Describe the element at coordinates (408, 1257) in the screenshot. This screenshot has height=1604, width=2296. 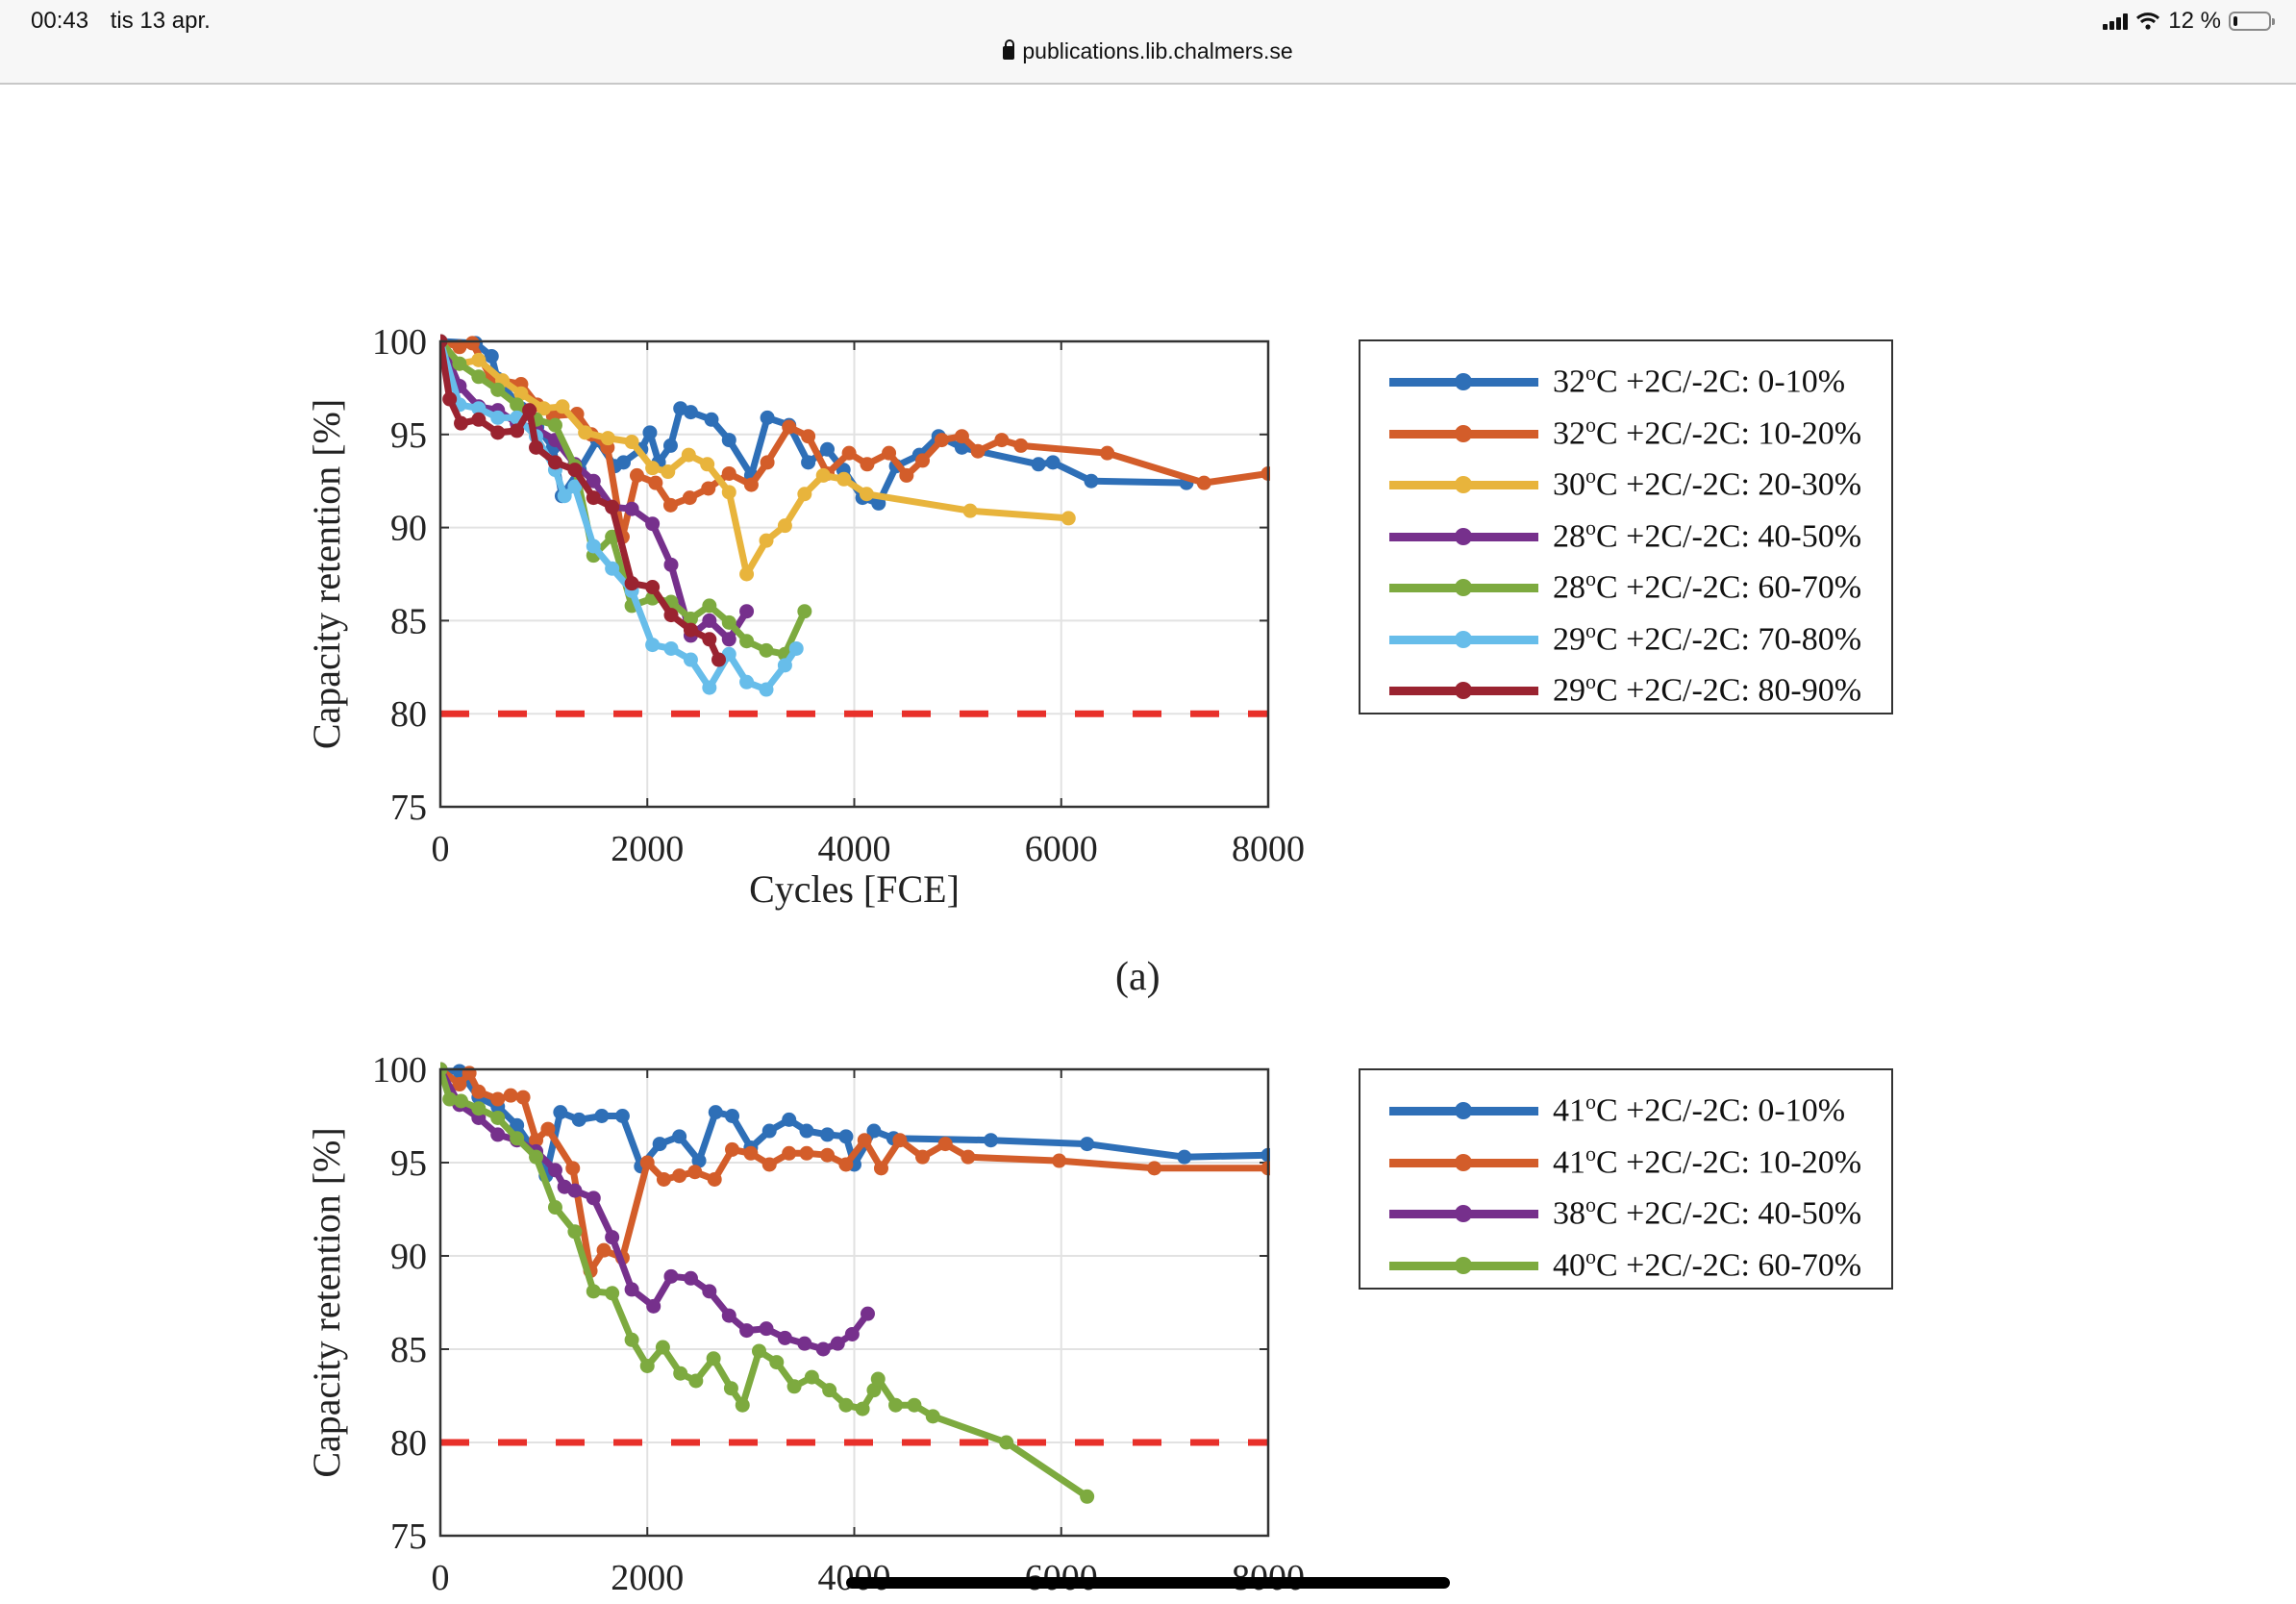
I see `y-tick-label: 90` at that location.